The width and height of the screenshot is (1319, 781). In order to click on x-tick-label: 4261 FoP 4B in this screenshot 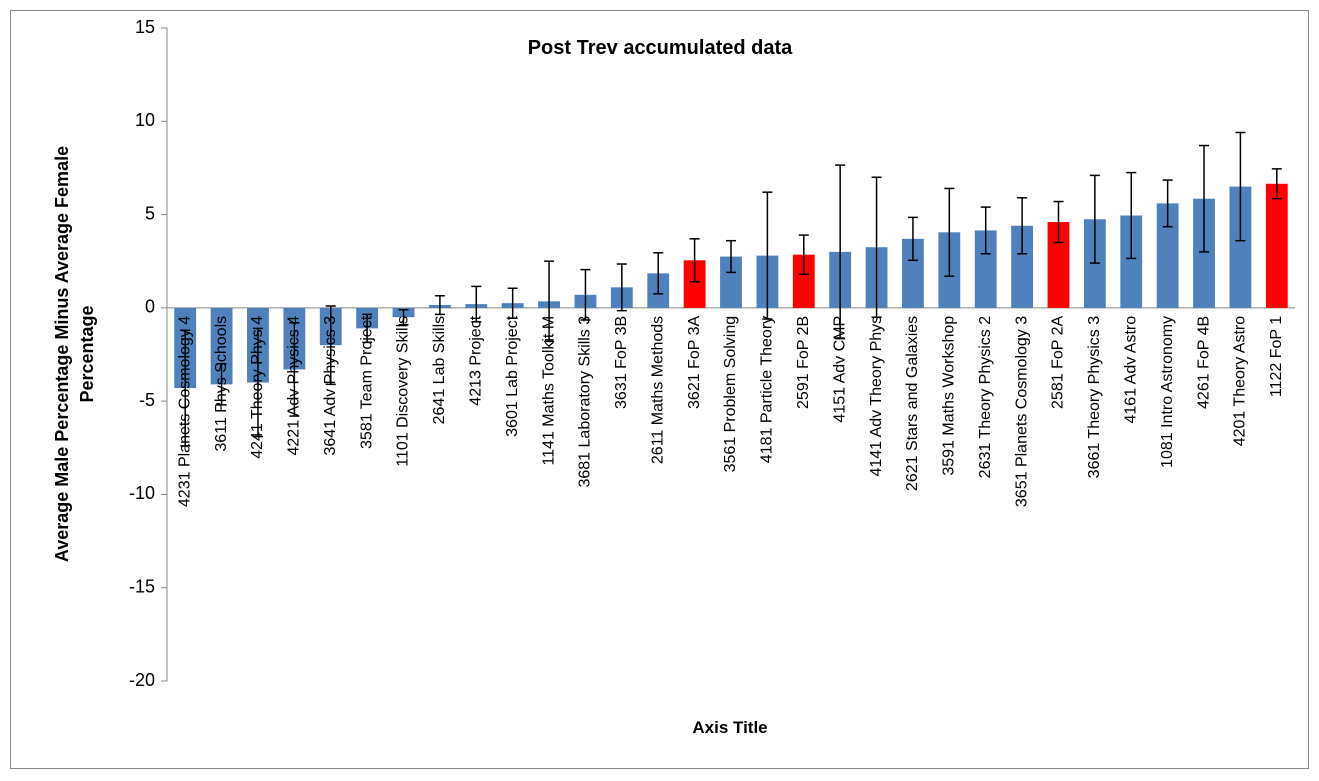, I will do `click(1203, 362)`.